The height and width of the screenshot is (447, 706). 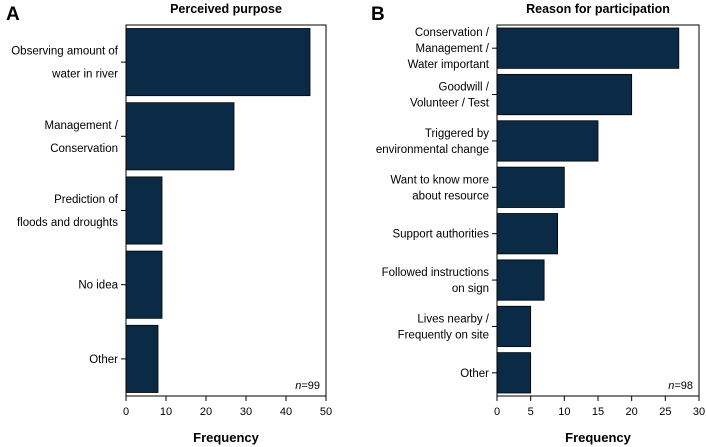 What do you see at coordinates (436, 281) in the screenshot?
I see `category-label: Followed instructions on sign` at bounding box center [436, 281].